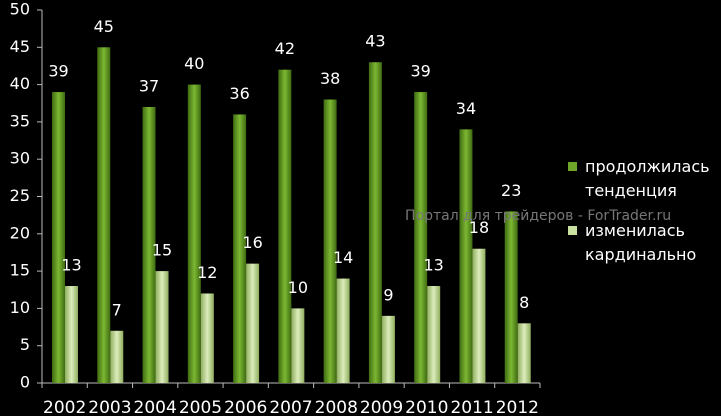 Image resolution: width=721 pixels, height=416 pixels. Describe the element at coordinates (647, 178) in the screenshot. I see `legend-label: продолжилась тенденция` at that location.